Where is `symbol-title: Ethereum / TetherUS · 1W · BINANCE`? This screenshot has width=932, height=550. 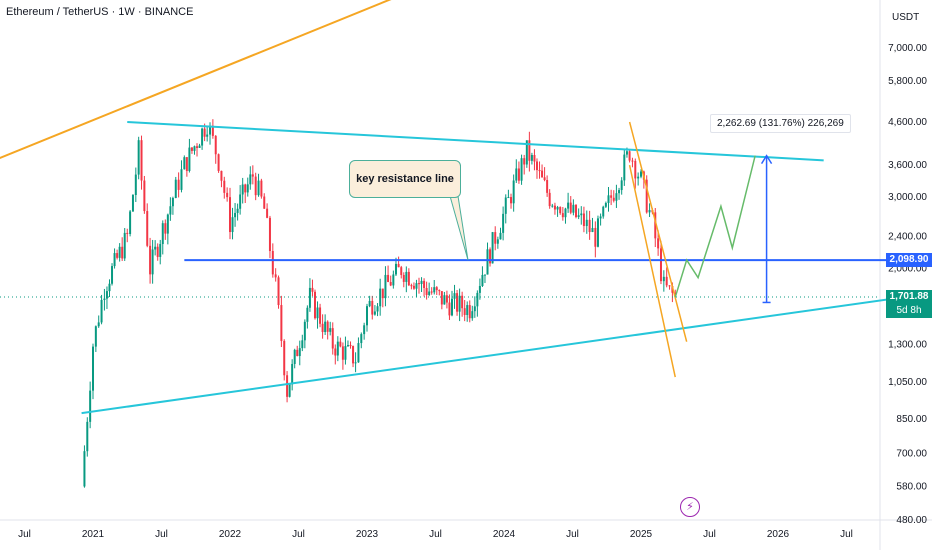 symbol-title: Ethereum / TetherUS · 1W · BINANCE is located at coordinates (100, 12).